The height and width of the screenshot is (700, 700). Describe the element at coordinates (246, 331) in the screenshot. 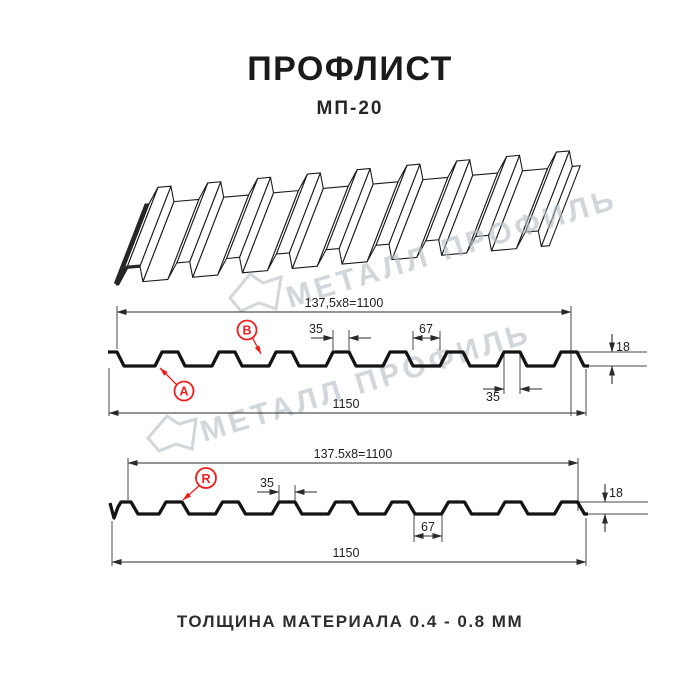

I see `label-b: B` at that location.